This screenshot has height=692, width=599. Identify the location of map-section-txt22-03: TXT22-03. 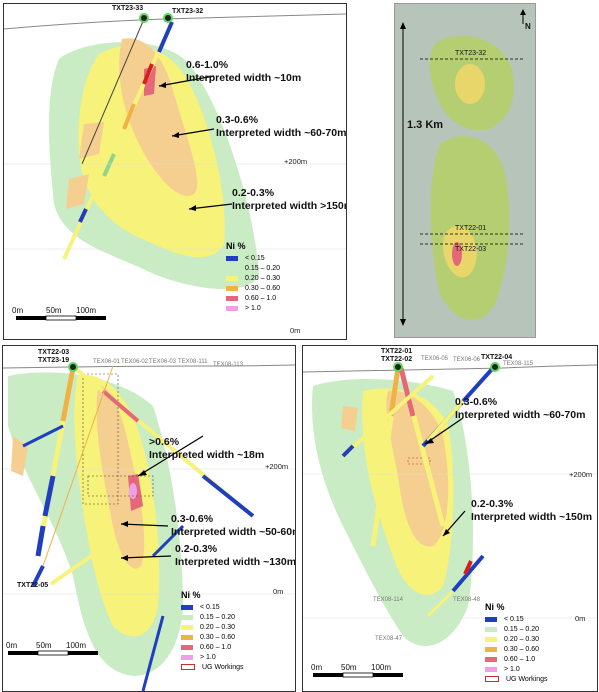
(471, 249).